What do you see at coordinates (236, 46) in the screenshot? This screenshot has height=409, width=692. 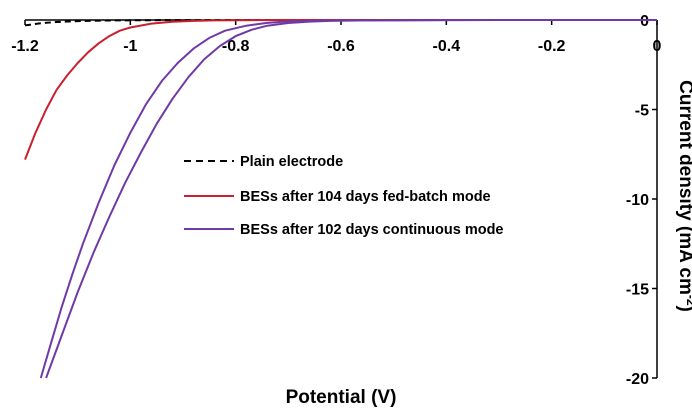 I see `x-tick-label: -0.8` at bounding box center [236, 46].